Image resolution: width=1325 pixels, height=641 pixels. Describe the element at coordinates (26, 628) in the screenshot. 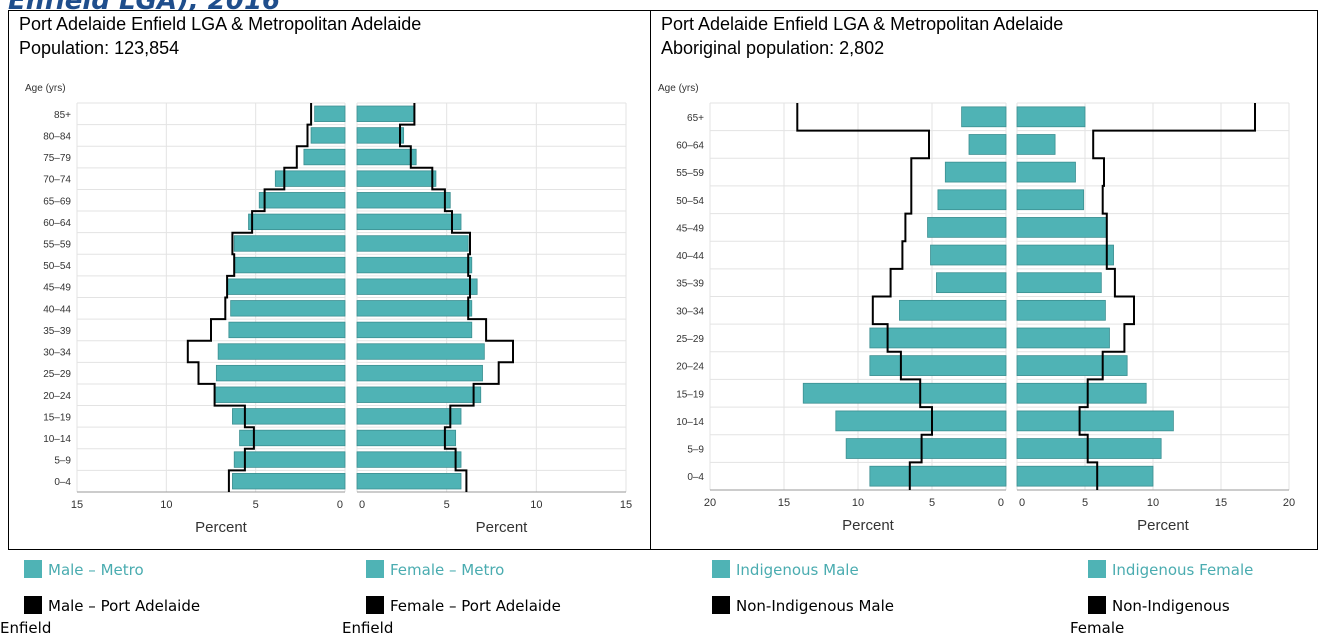

I see `legend-label-wrap: Enfield` at that location.